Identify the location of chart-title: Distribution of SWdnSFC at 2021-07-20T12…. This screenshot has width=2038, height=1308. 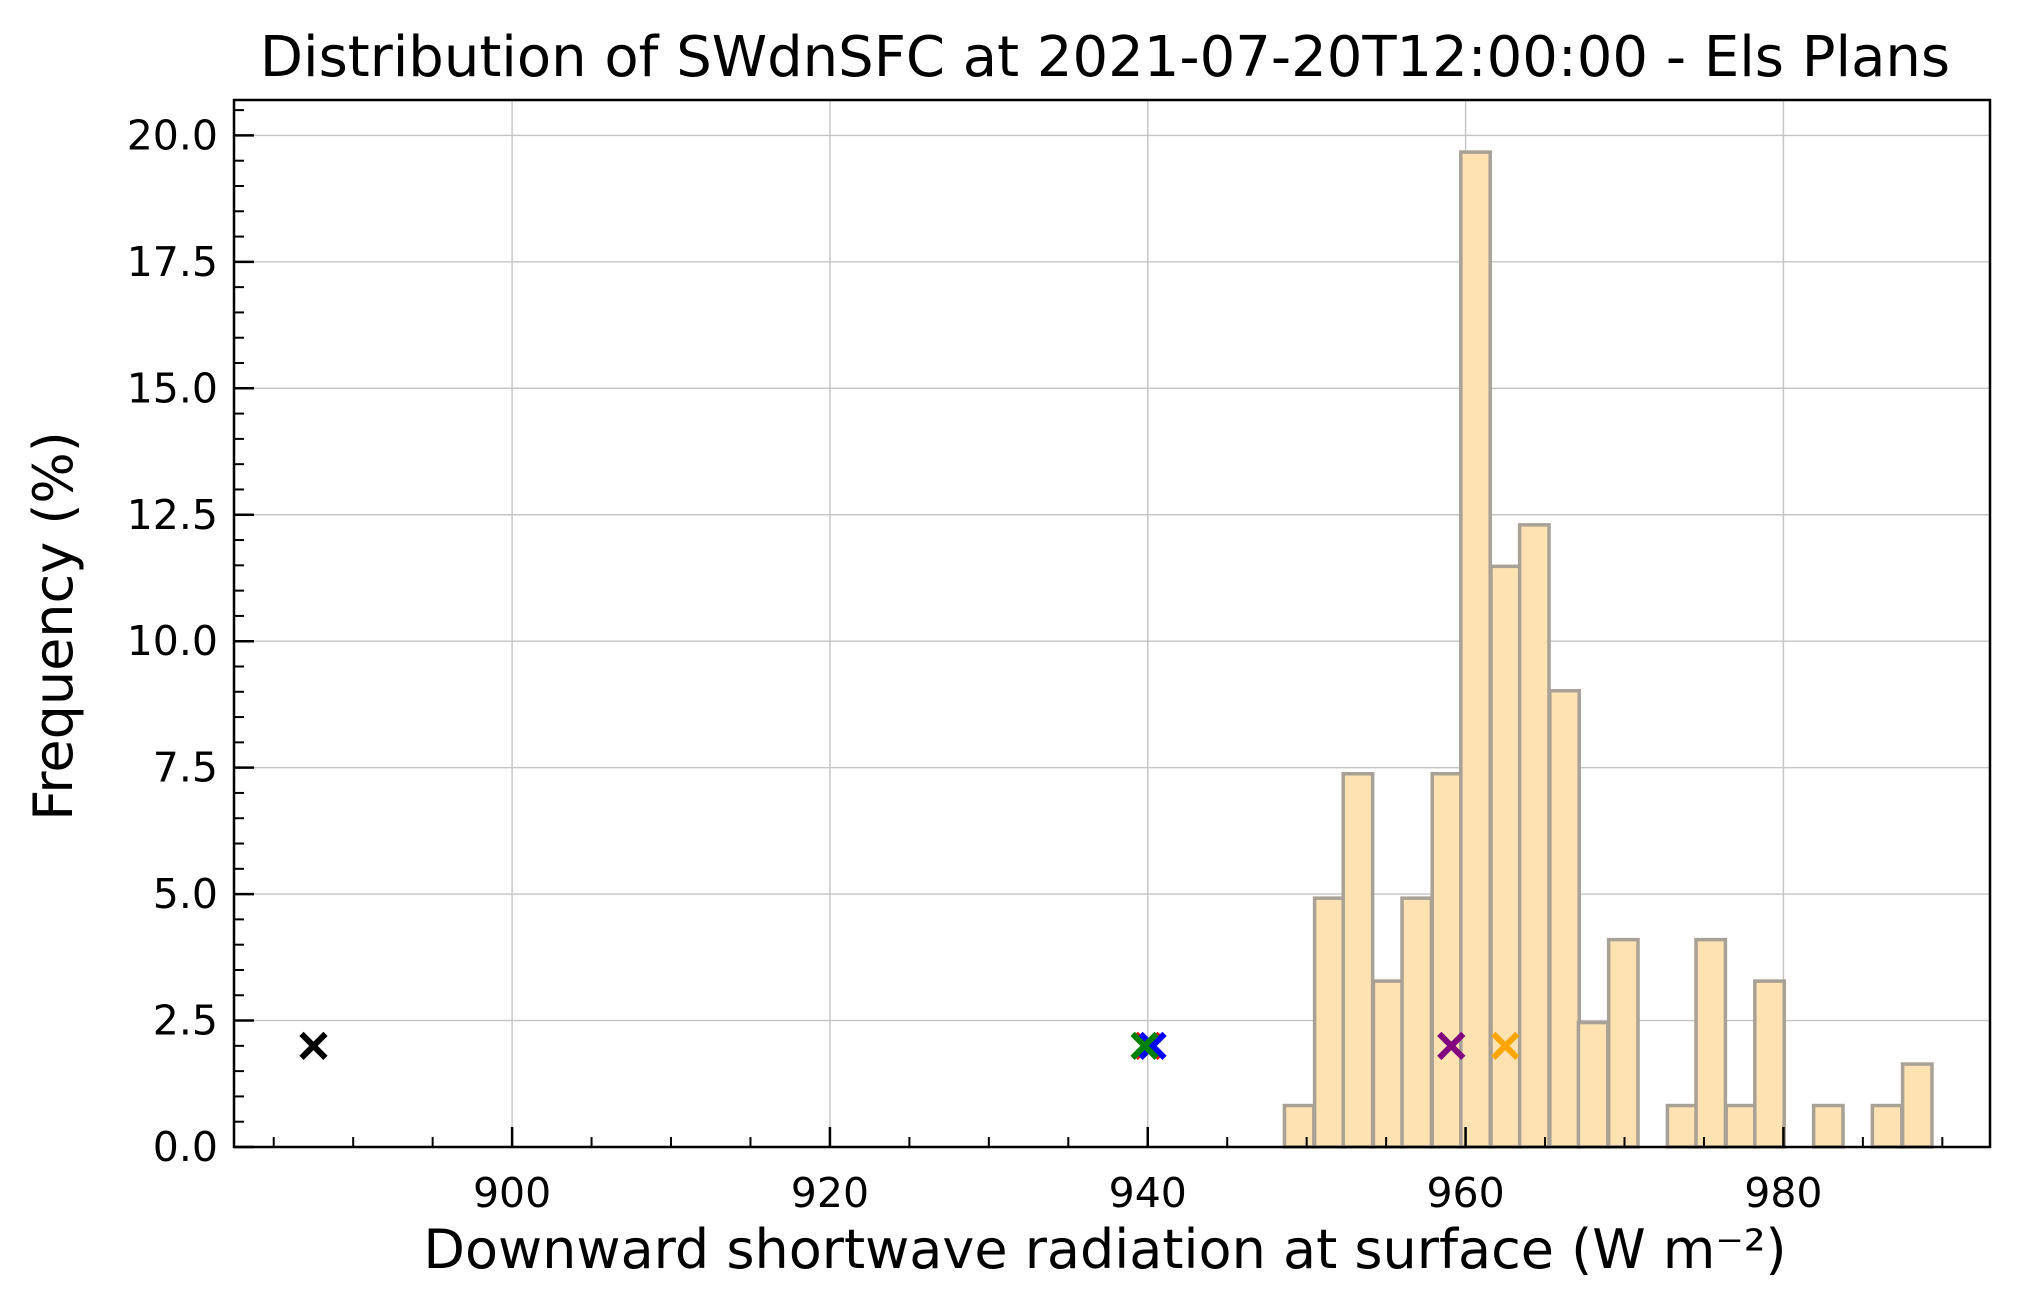
(1105, 57).